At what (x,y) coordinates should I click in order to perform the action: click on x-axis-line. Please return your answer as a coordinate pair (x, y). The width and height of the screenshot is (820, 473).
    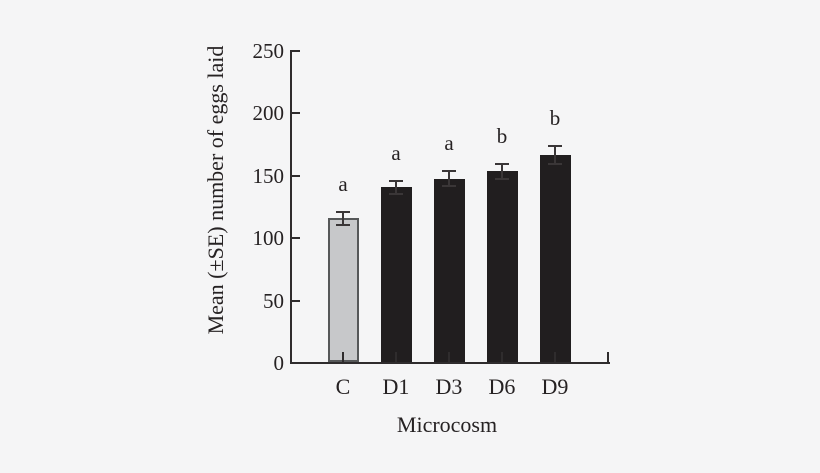
    Looking at the image, I should click on (450, 363).